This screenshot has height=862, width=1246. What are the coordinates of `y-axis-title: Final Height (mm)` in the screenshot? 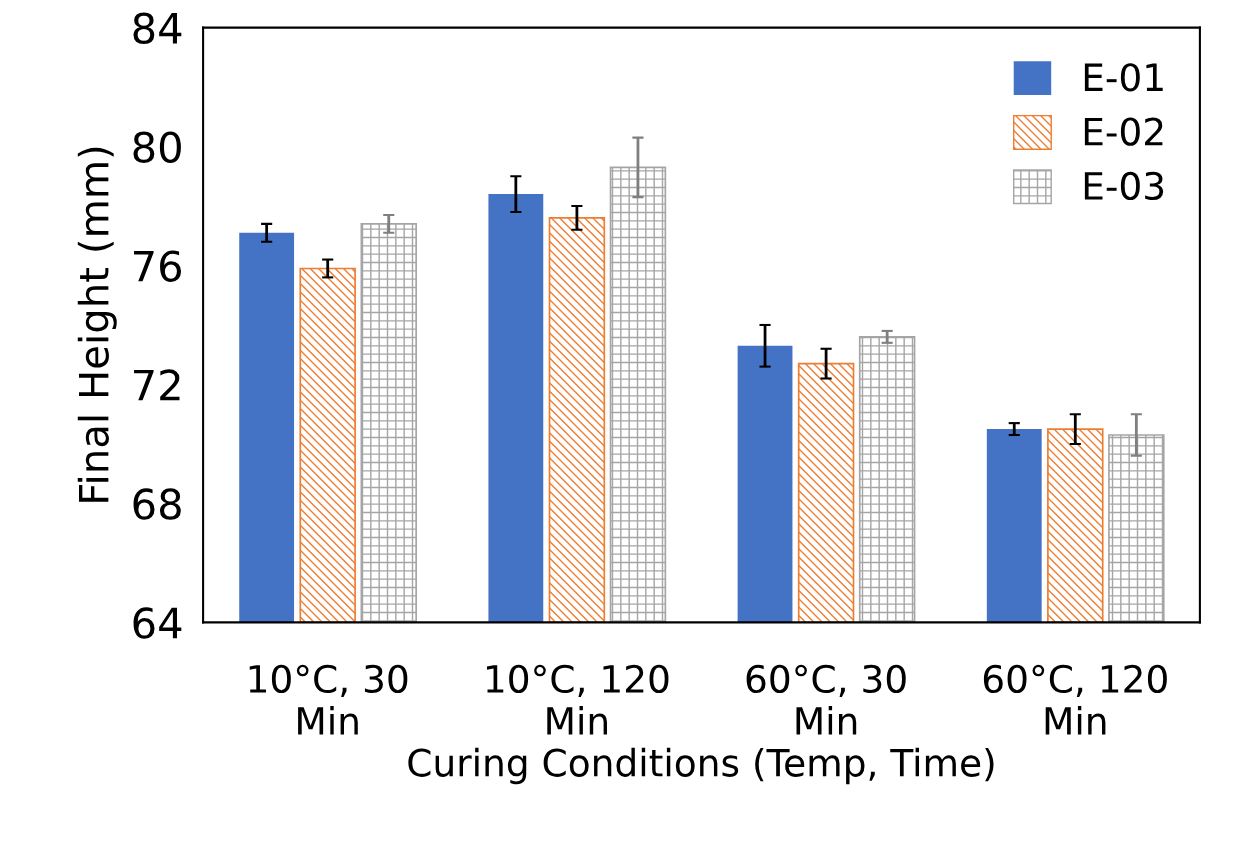 It's located at (97, 324).